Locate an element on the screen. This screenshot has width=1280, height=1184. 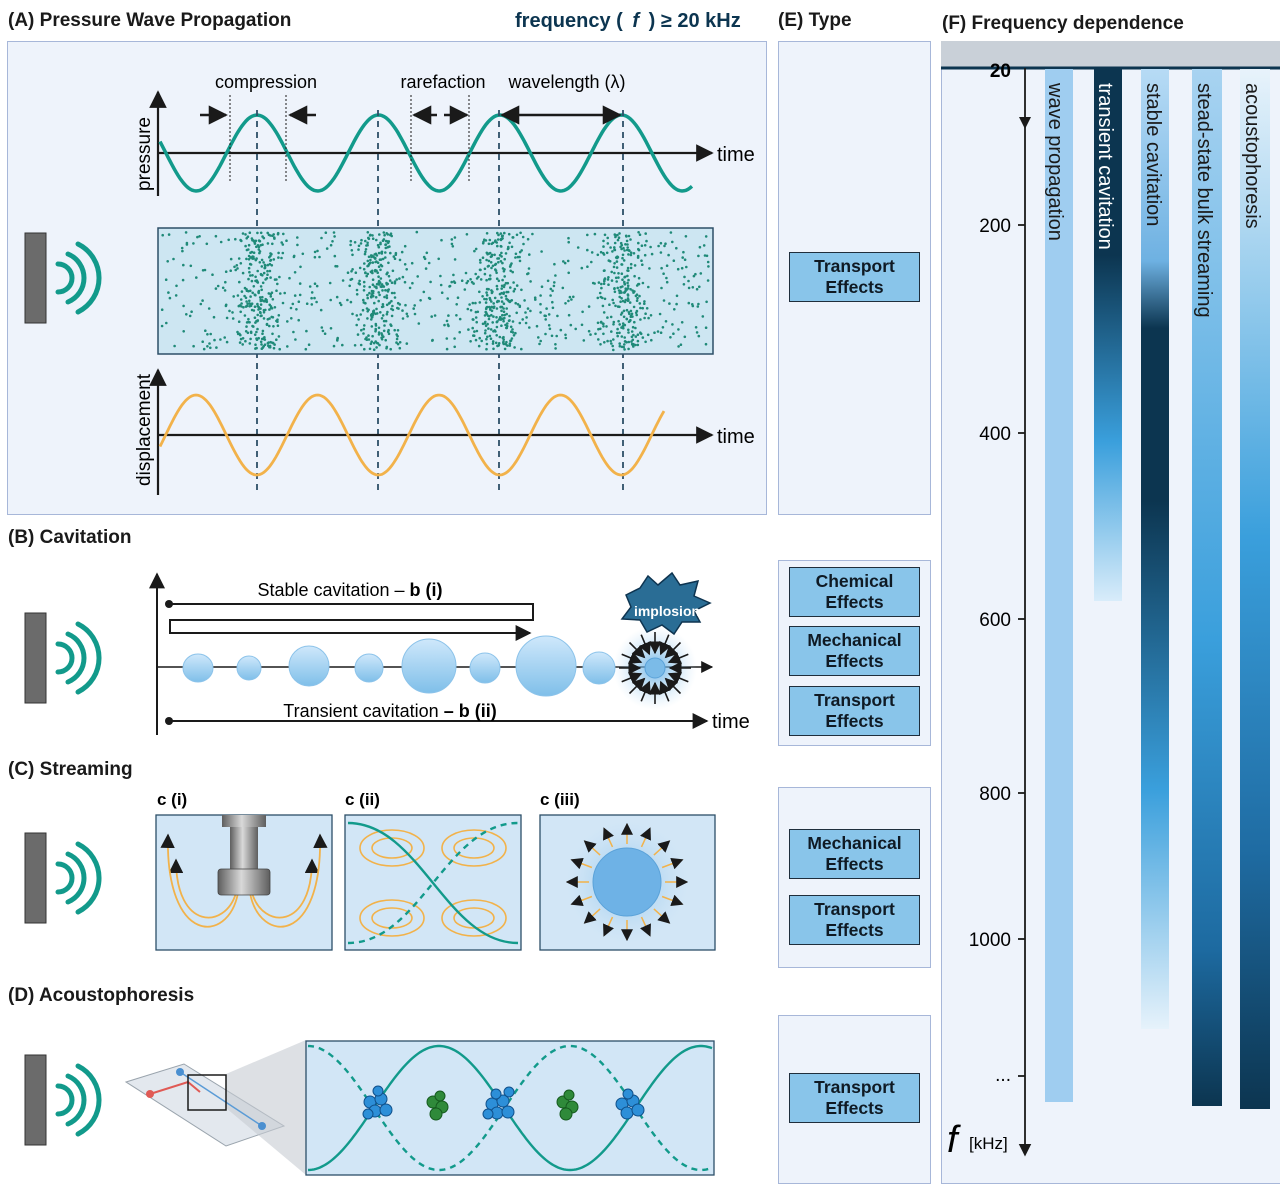
implosion-arrow is located at coordinates (632, 657).